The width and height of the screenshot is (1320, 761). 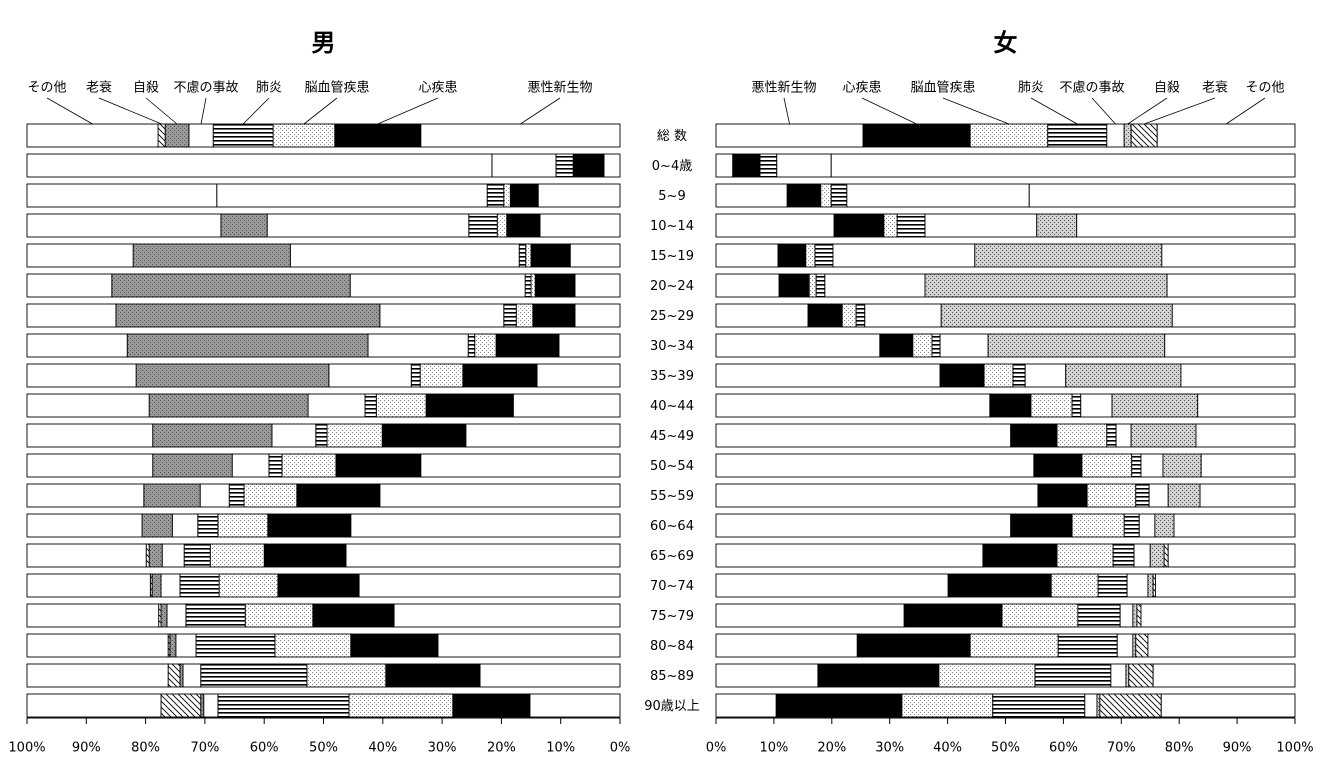 What do you see at coordinates (1006, 43) in the screenshot?
I see `chart-title: 女` at bounding box center [1006, 43].